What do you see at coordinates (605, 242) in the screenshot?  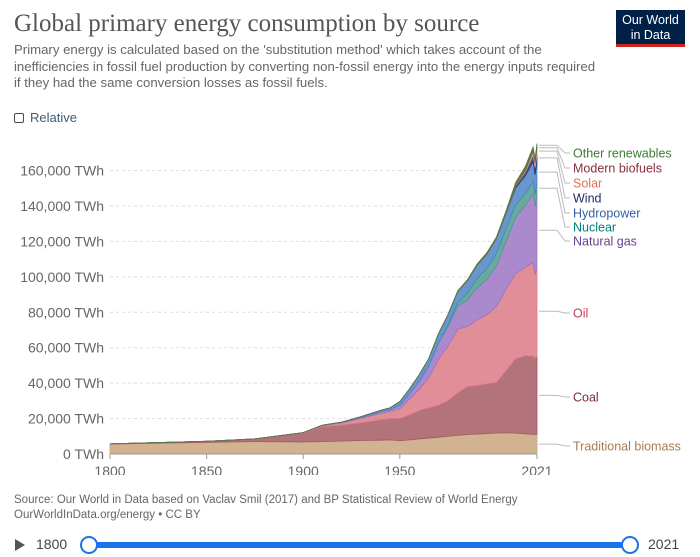 I see `series-label: Natural gas` at bounding box center [605, 242].